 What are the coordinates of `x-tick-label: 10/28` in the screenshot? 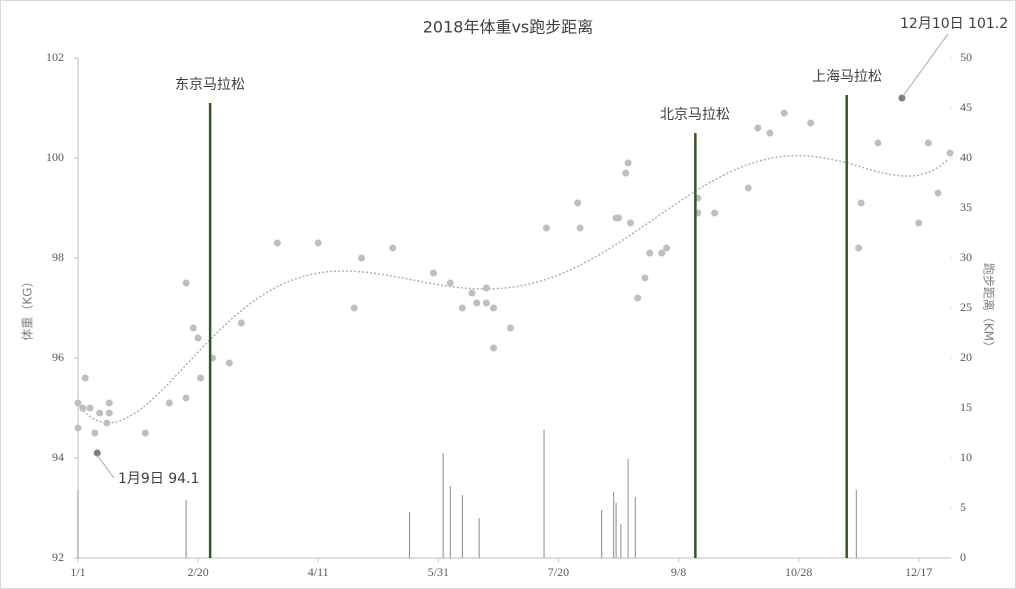 It's located at (798, 572).